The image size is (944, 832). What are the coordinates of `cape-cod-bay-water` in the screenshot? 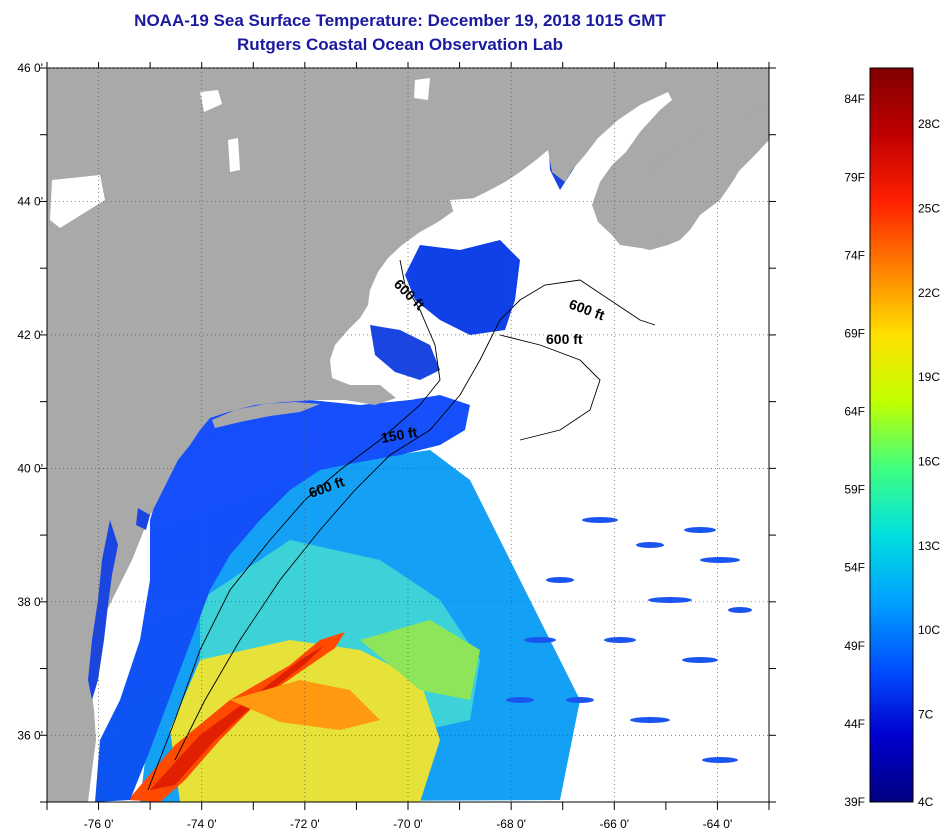 It's located at (405, 352).